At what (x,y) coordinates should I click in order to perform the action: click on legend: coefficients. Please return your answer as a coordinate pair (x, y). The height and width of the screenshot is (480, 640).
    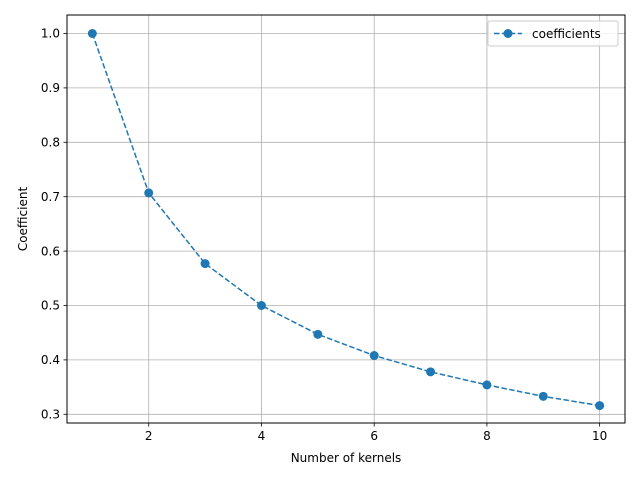
    Looking at the image, I should click on (553, 33).